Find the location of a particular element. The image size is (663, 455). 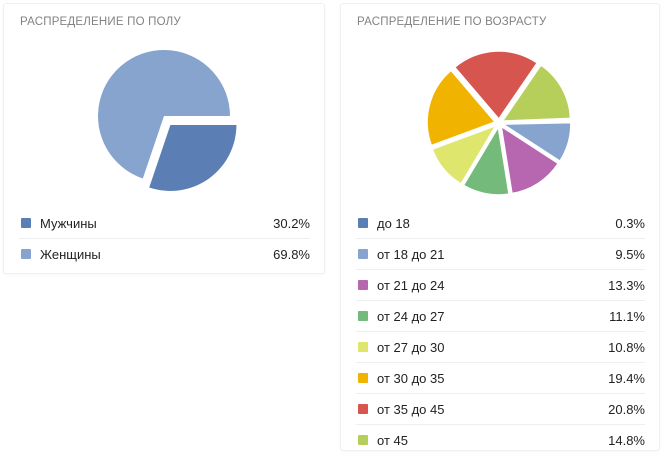

age-legend-label: от 18 до 21 is located at coordinates (411, 254).